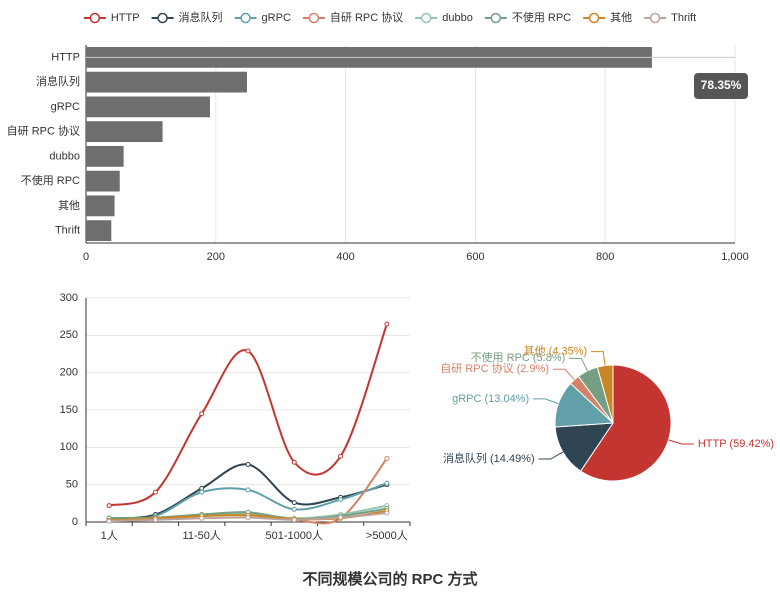 This screenshot has height=594, width=780. What do you see at coordinates (69, 335) in the screenshot?
I see `y-tick-label: 250` at bounding box center [69, 335].